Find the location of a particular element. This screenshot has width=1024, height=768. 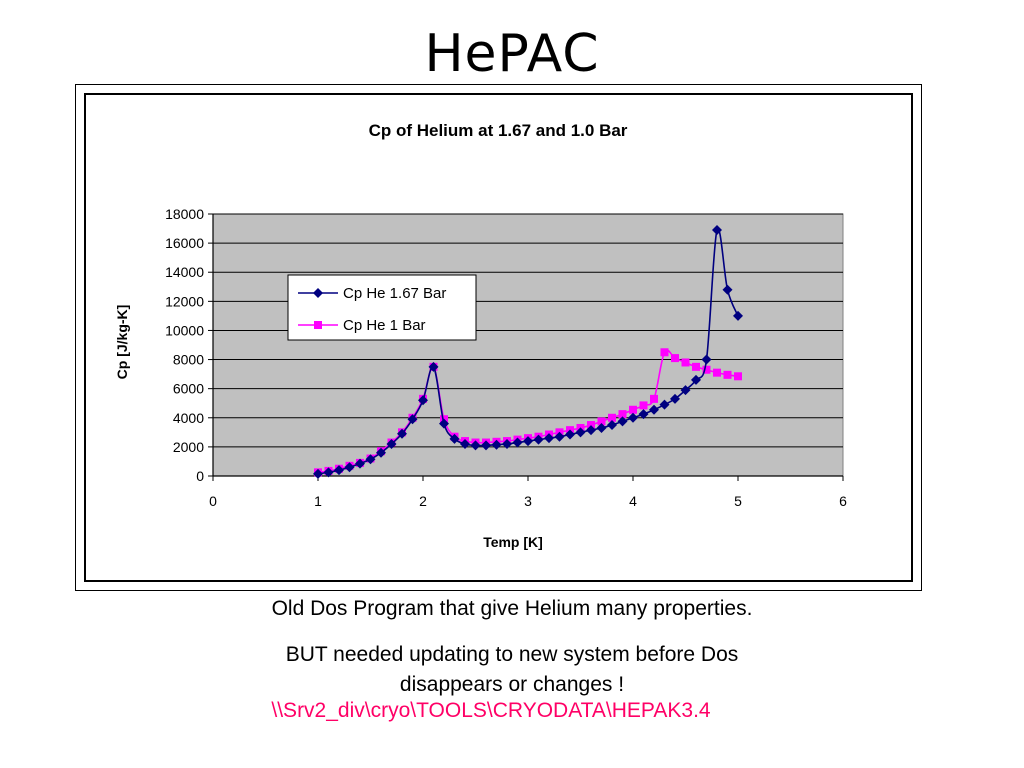

y-tick-label: 8000 is located at coordinates (188, 360).